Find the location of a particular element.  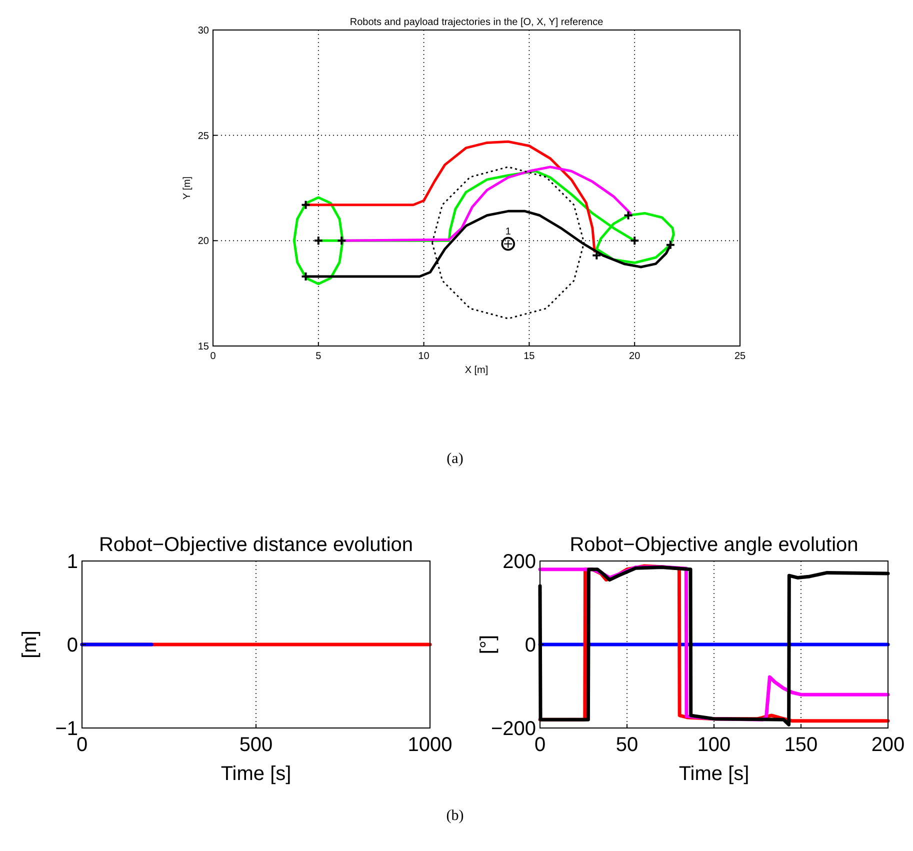

x-tick-label: 100 is located at coordinates (714, 745).